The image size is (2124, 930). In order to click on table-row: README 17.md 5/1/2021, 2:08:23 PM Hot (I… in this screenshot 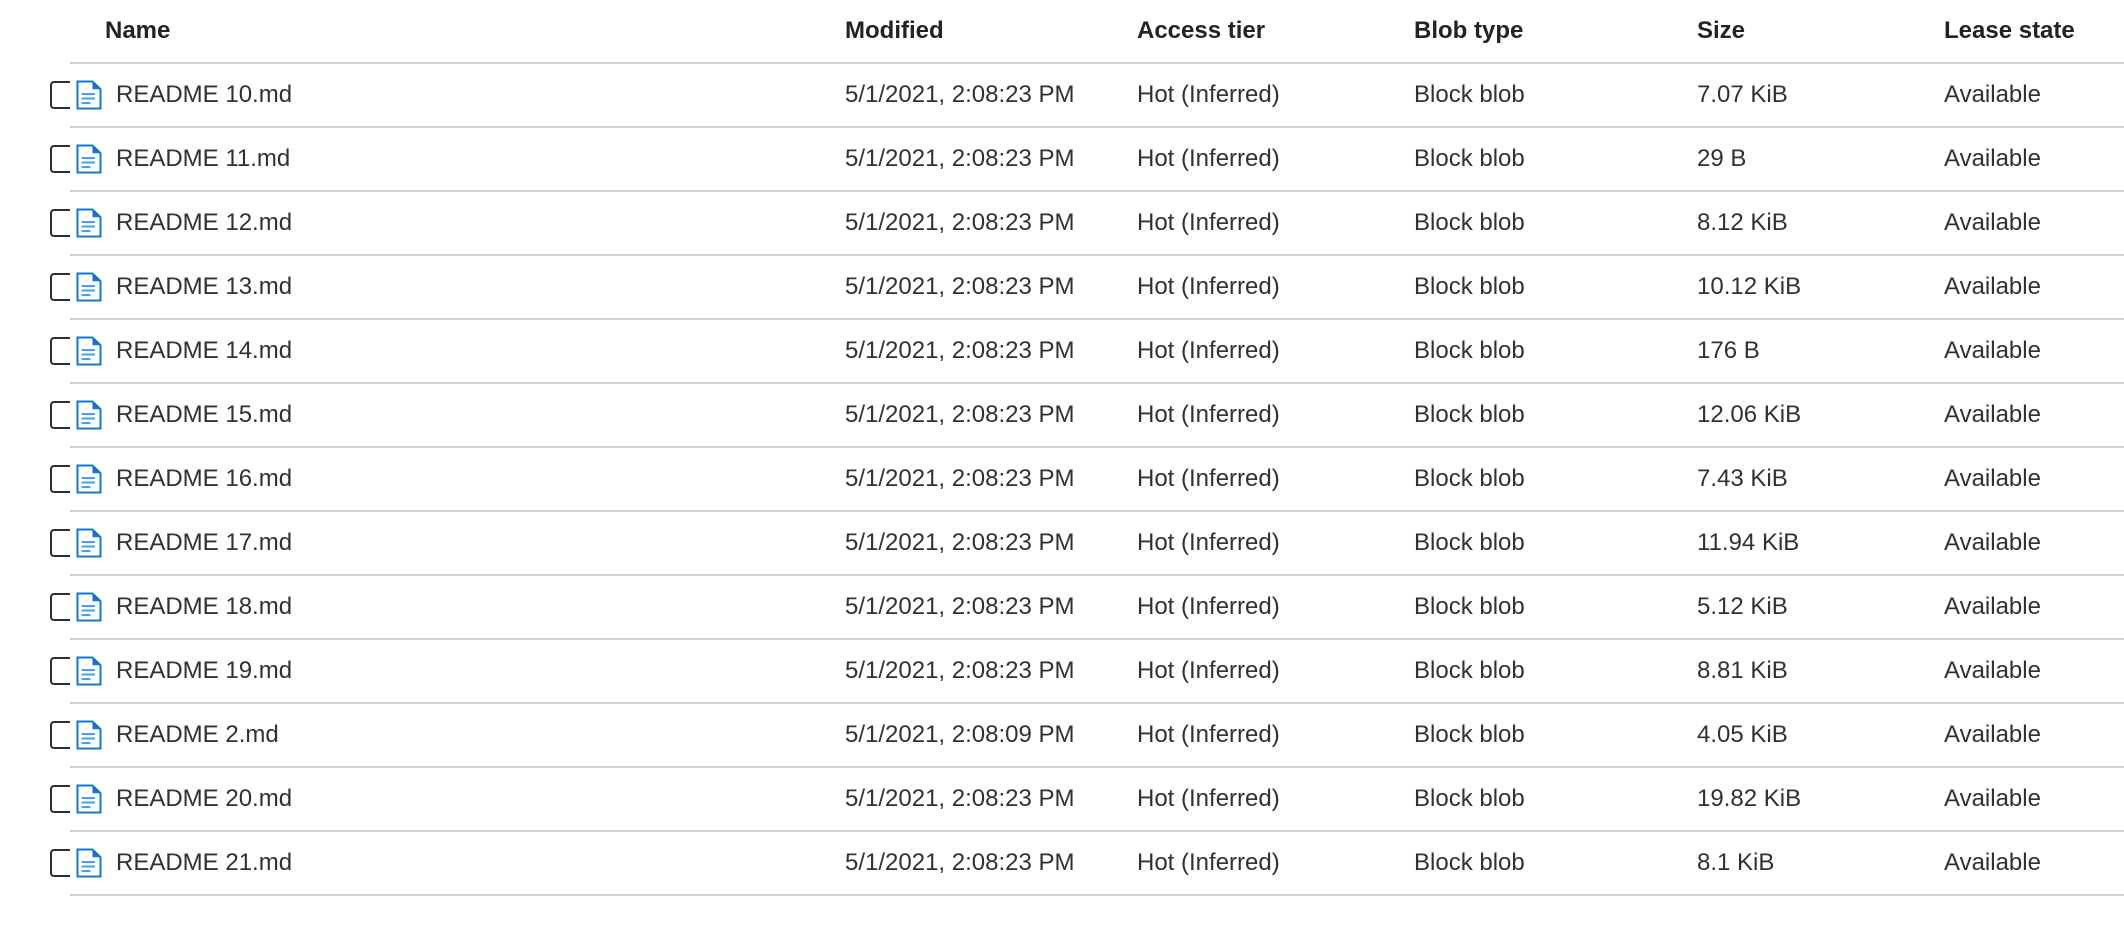, I will do `click(1062, 542)`.